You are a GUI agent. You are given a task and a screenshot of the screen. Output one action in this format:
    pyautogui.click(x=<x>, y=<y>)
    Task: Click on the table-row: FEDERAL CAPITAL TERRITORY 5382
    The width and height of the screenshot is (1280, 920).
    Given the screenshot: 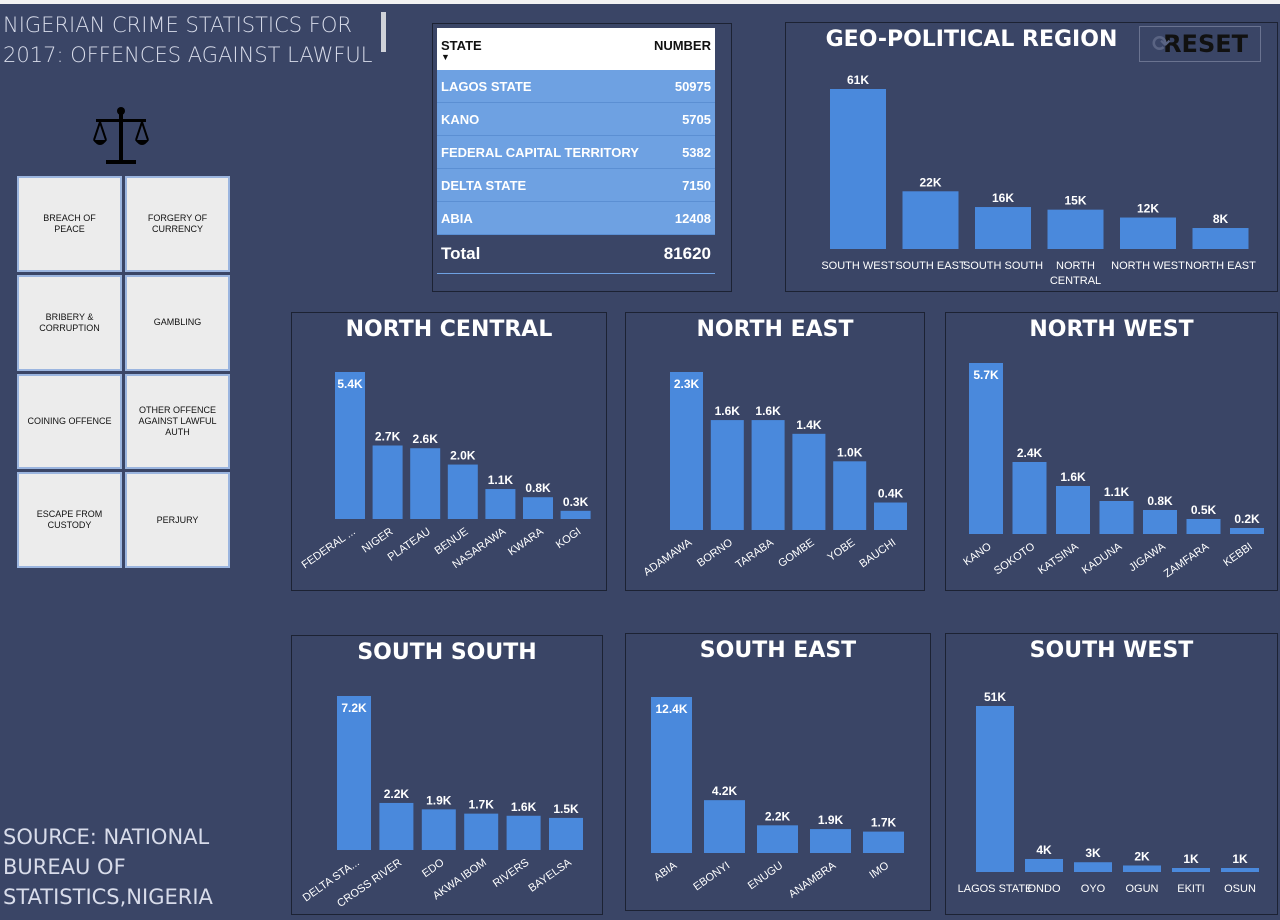 What is the action you would take?
    pyautogui.click(x=576, y=152)
    